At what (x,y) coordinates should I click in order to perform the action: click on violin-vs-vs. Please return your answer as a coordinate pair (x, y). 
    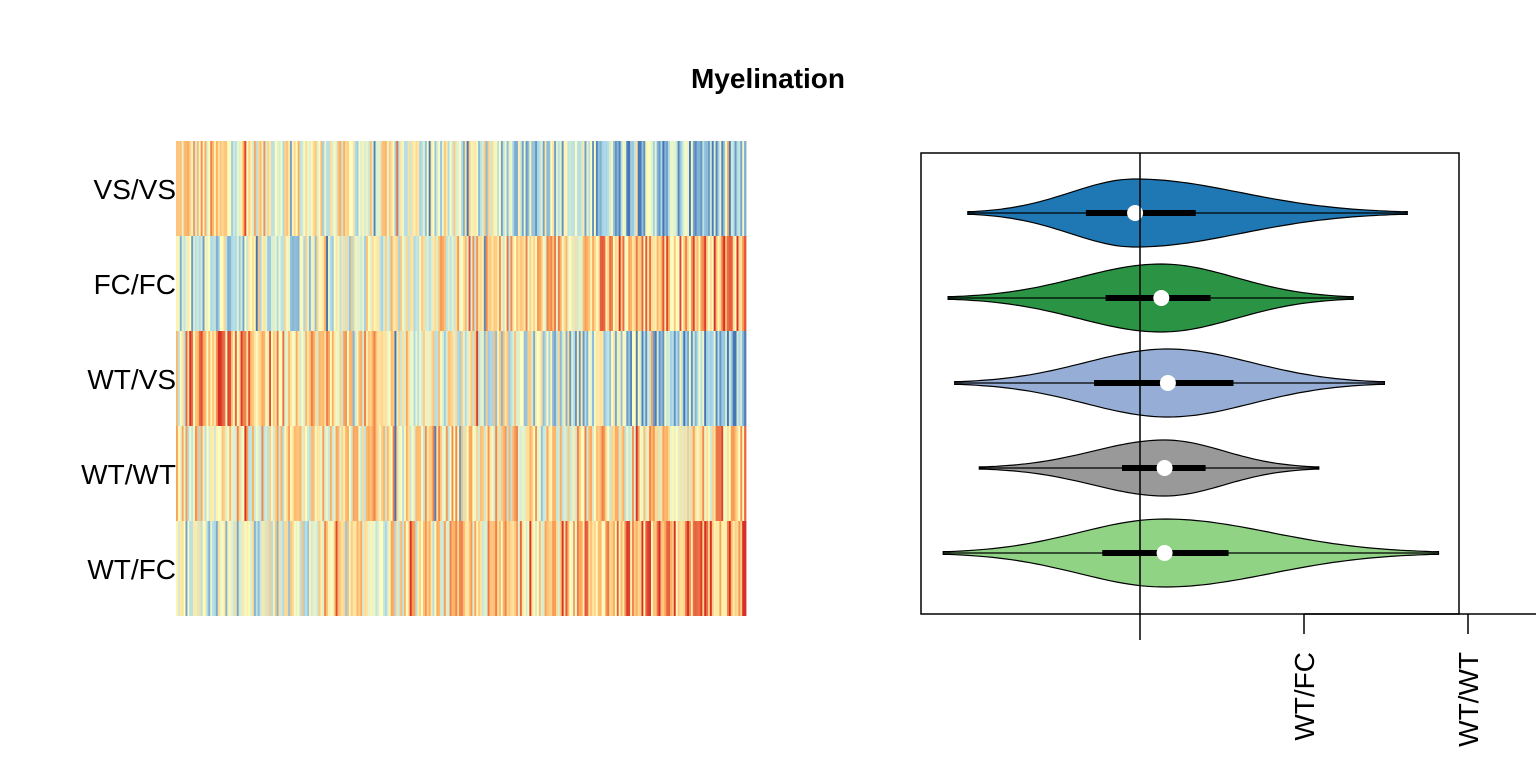
    Looking at the image, I should click on (1187, 213).